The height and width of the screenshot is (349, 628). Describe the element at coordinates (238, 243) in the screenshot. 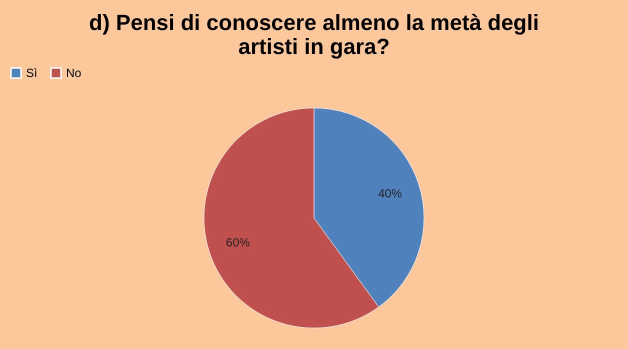

I see `data-label: 60%` at that location.